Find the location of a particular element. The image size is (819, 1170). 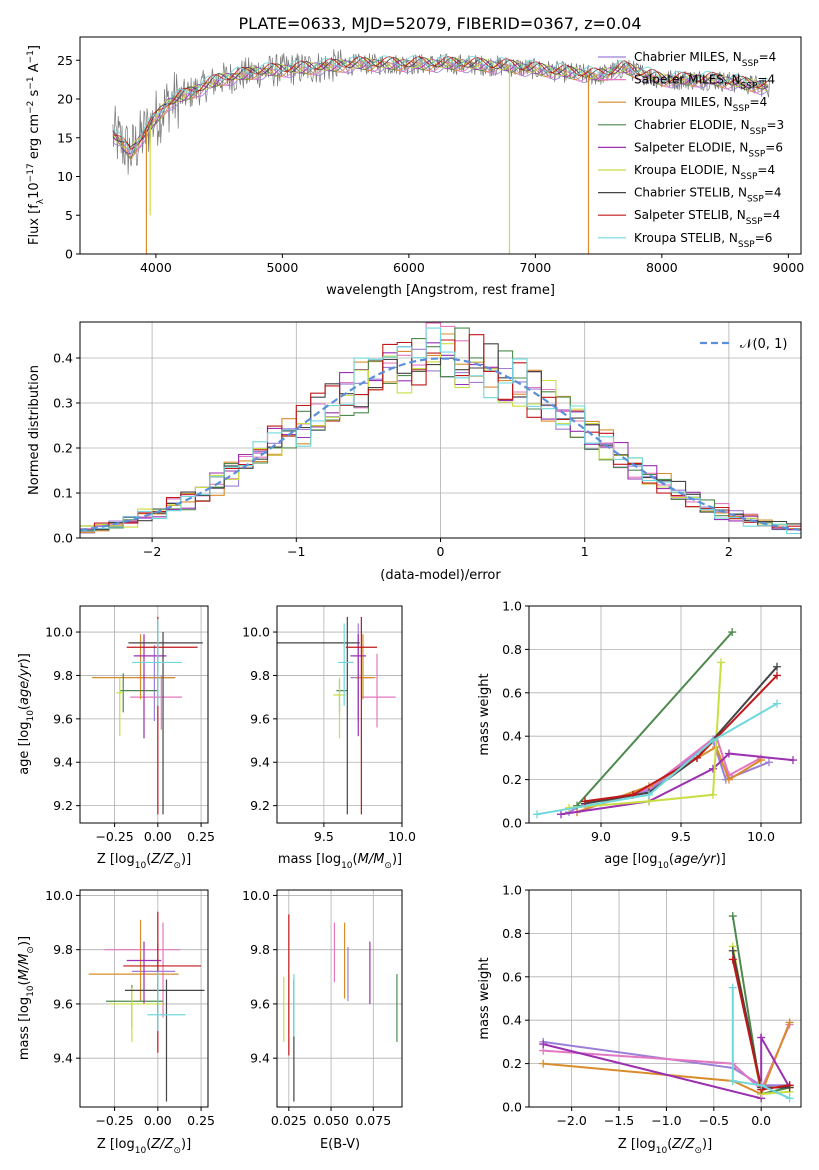

plot-area-mass_vs_ebv is located at coordinates (340, 1008).